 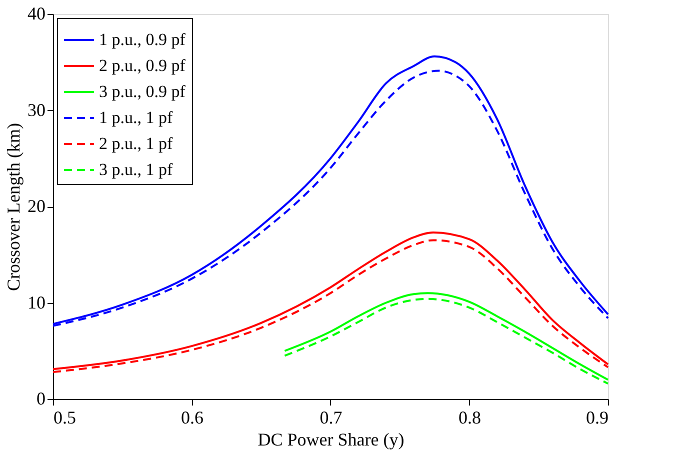 I want to click on legend-label: 1 p.u., 1 pf, so click(x=136, y=117).